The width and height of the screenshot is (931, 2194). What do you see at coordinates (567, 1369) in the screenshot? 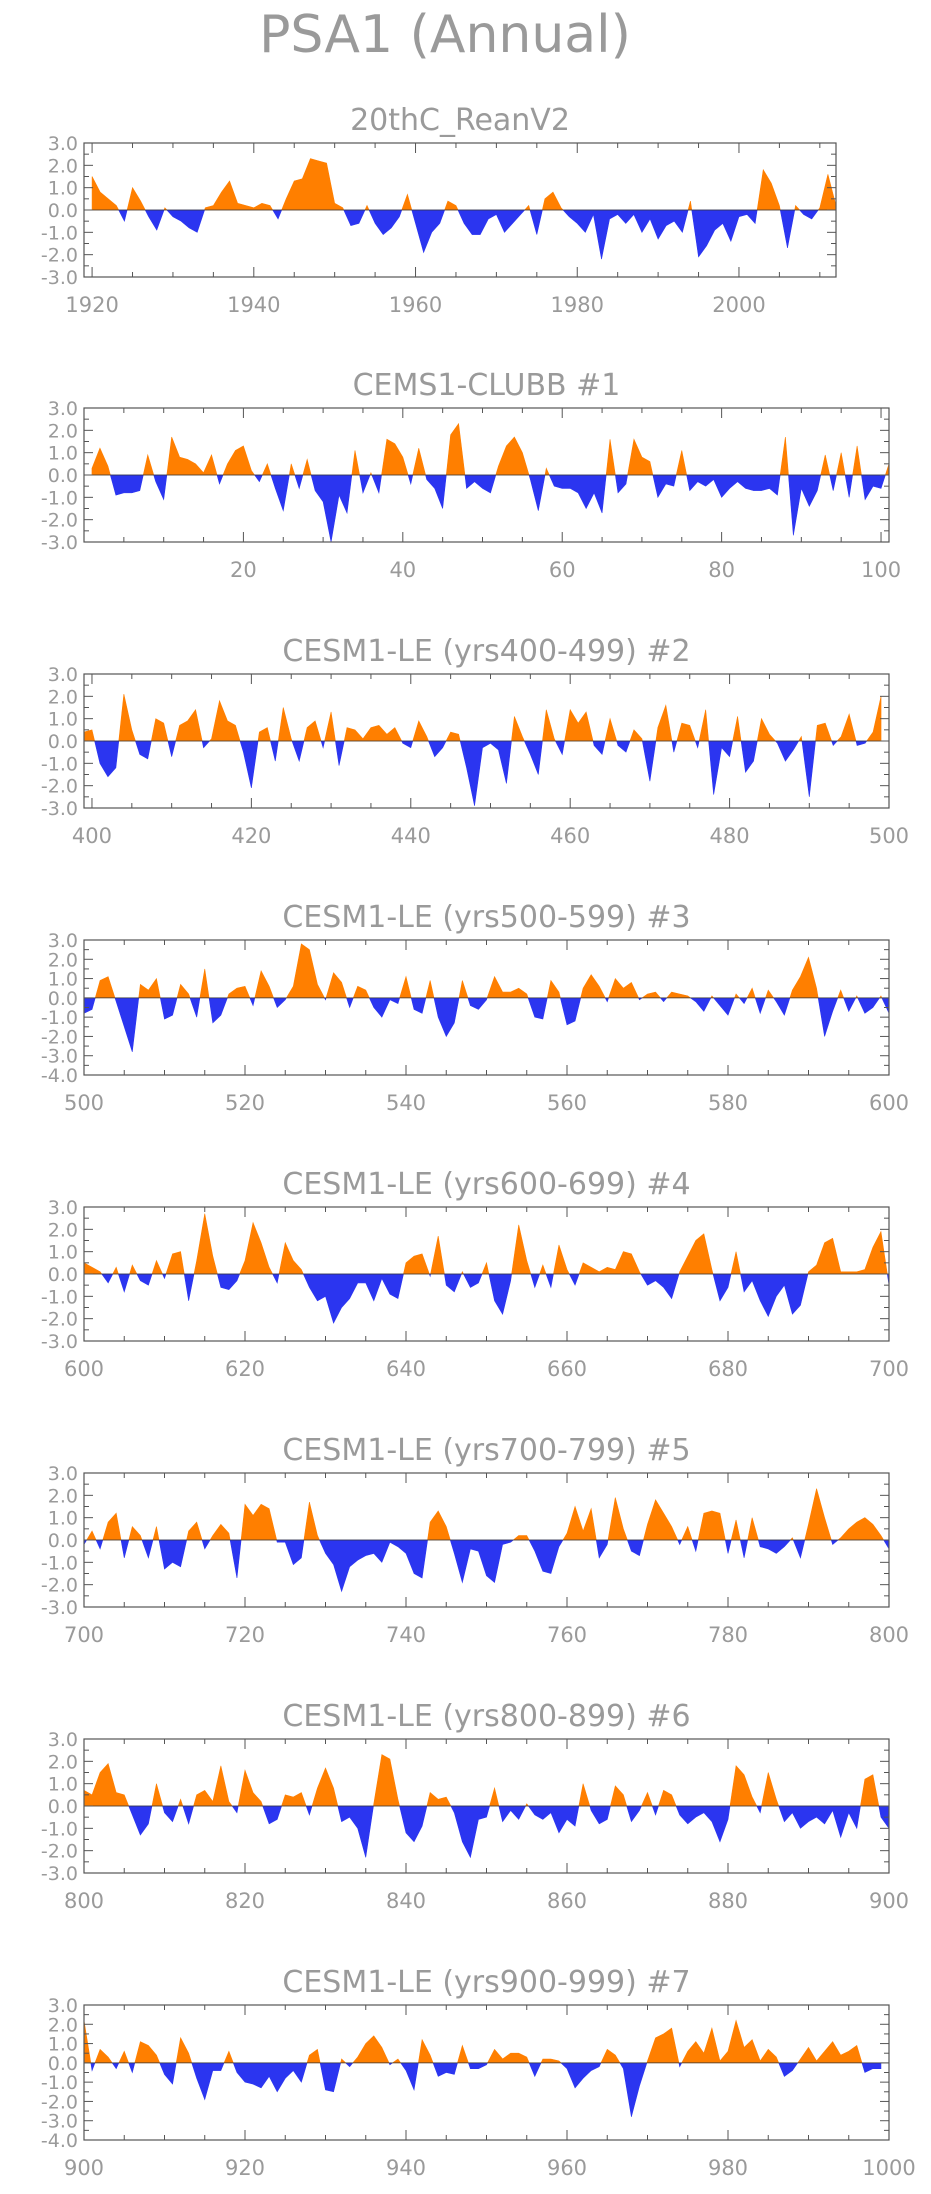
I see `x-tick-label: 660` at bounding box center [567, 1369].